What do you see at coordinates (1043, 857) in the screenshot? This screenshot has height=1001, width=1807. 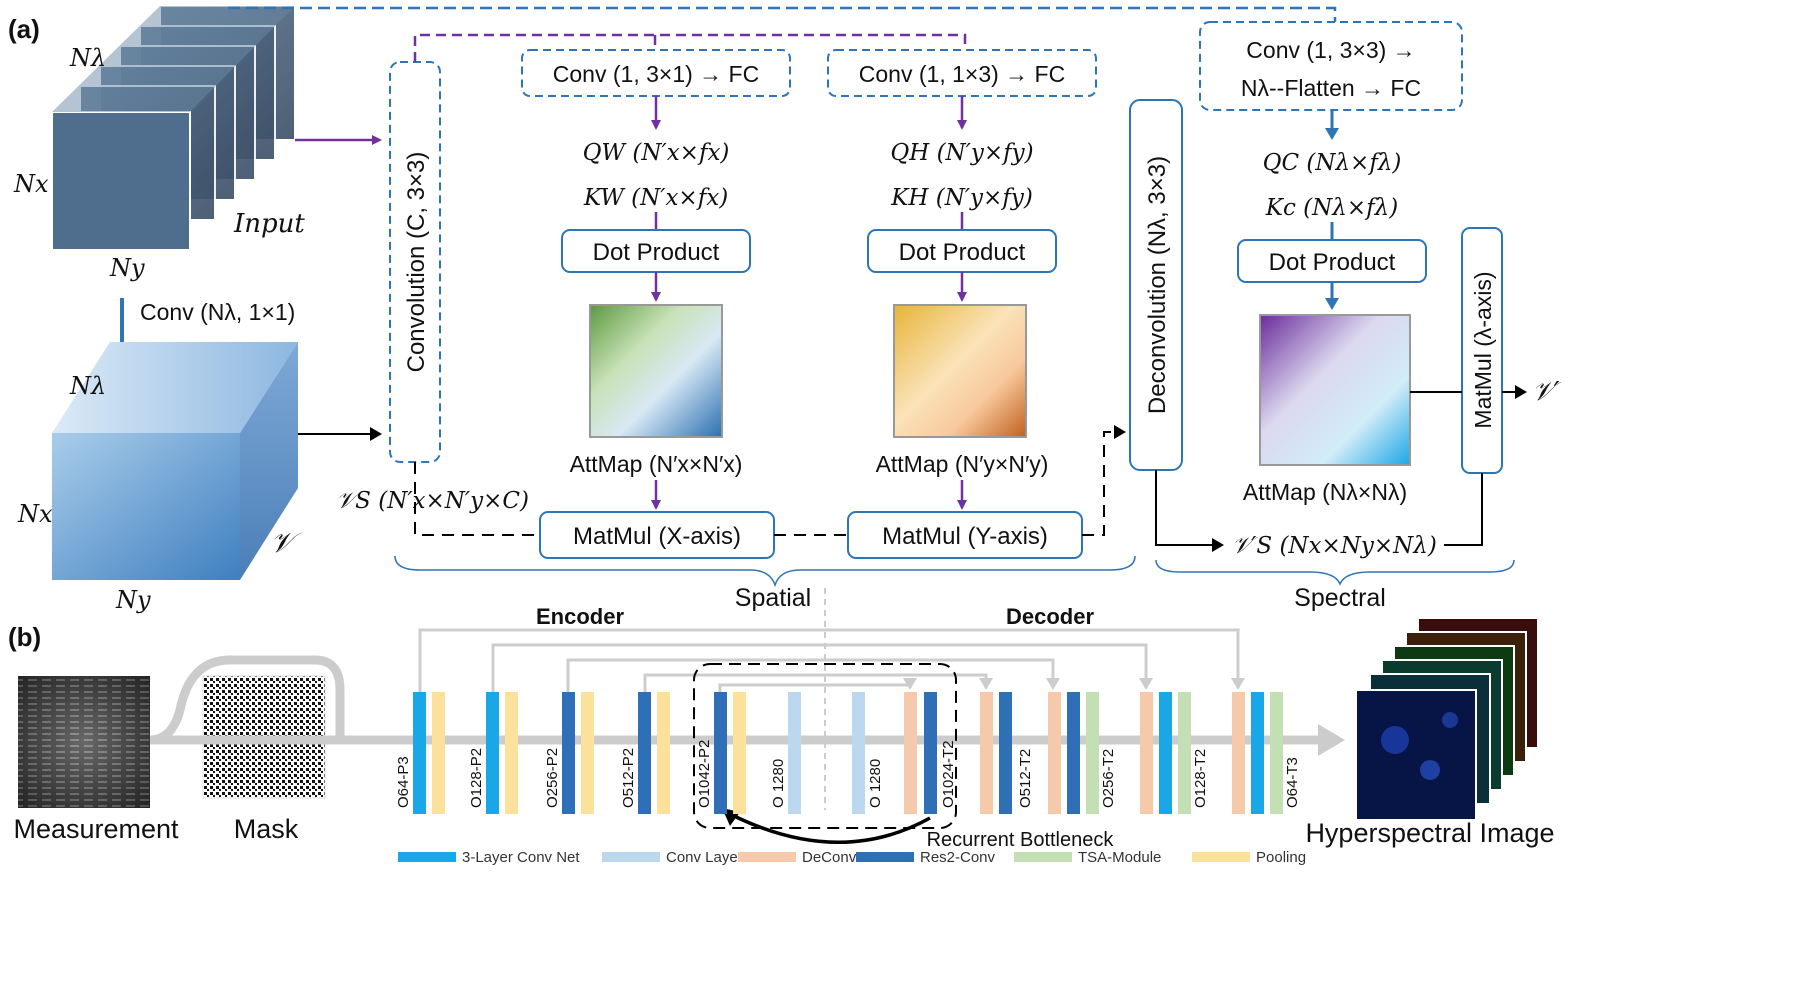 I see `legend-swatch-tsa` at bounding box center [1043, 857].